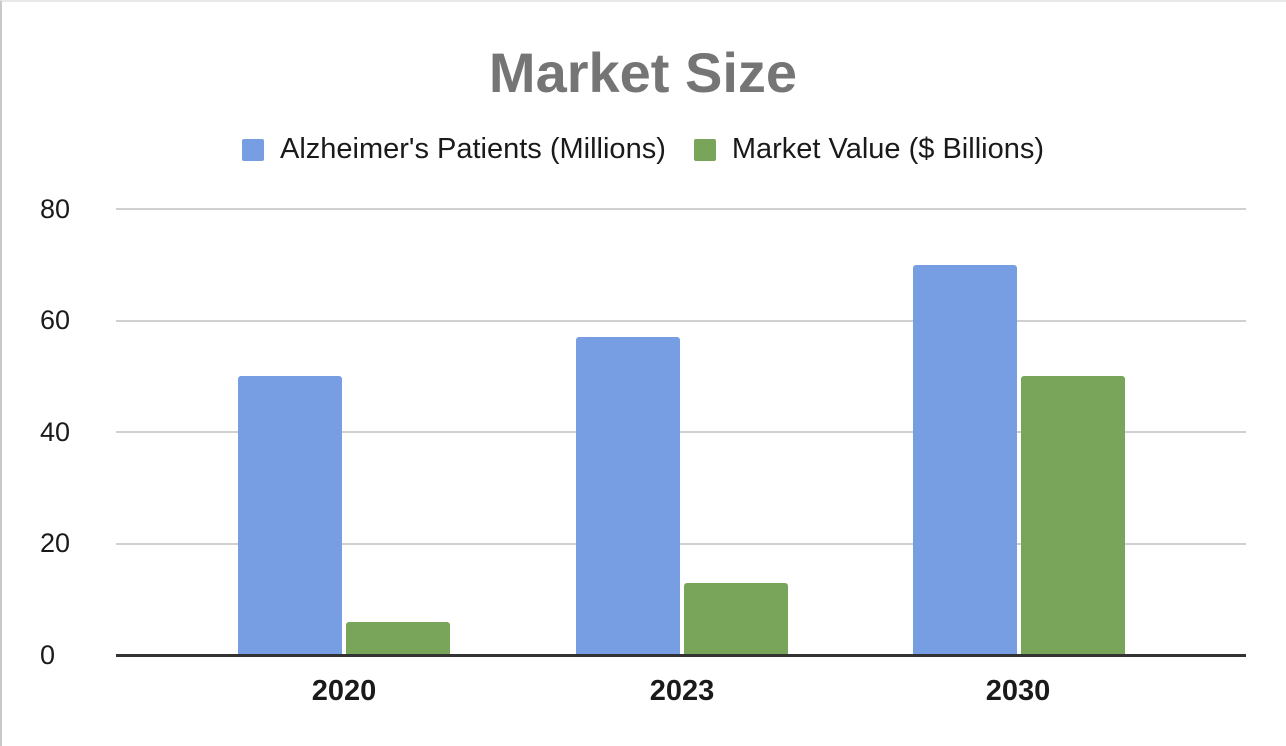 The width and height of the screenshot is (1286, 746). I want to click on bar-2020-patients, so click(290, 515).